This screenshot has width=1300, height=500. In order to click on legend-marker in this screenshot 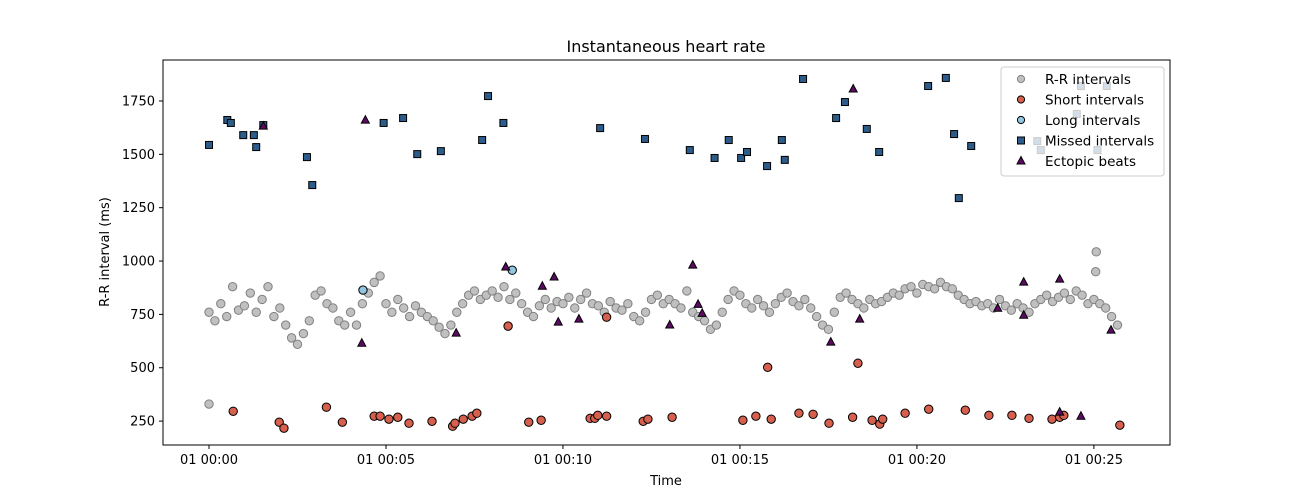, I will do `click(1021, 79)`.